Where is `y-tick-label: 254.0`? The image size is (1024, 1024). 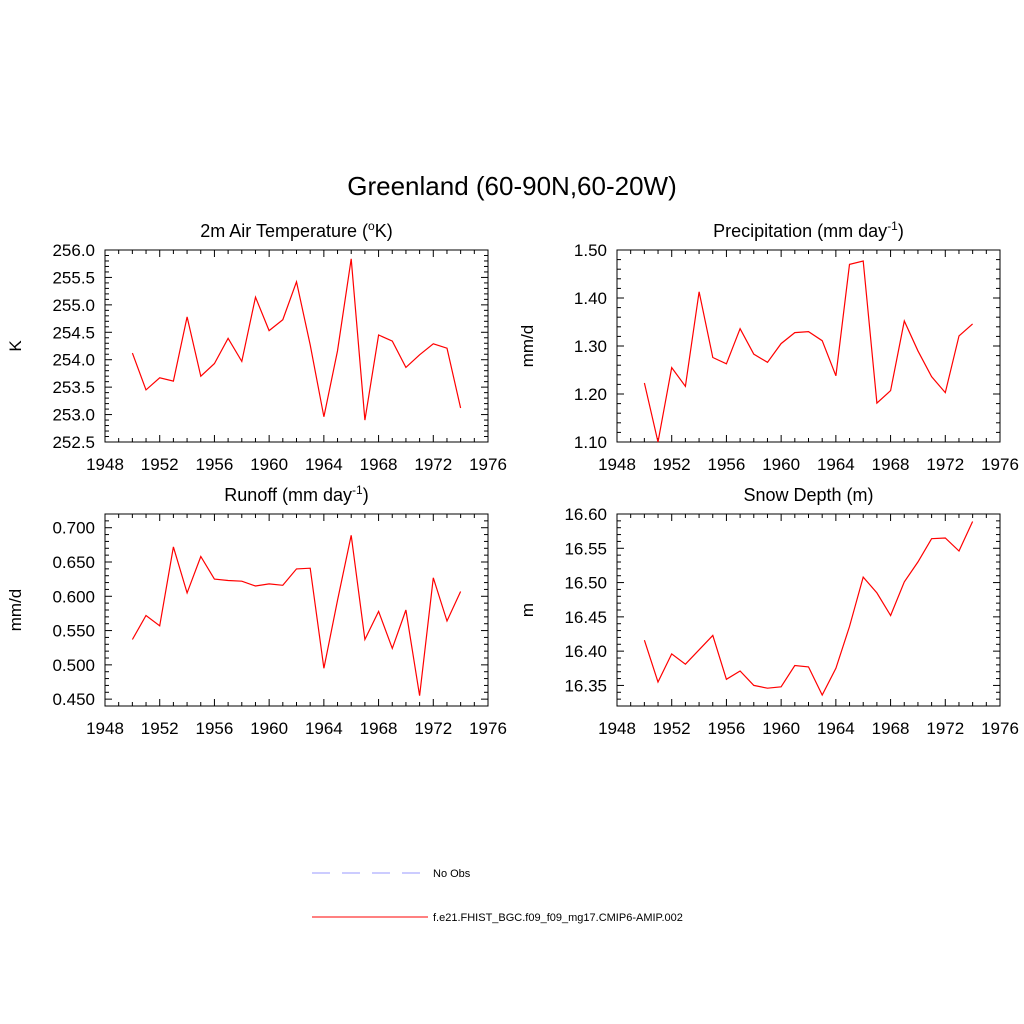 y-tick-label: 254.0 is located at coordinates (73, 360).